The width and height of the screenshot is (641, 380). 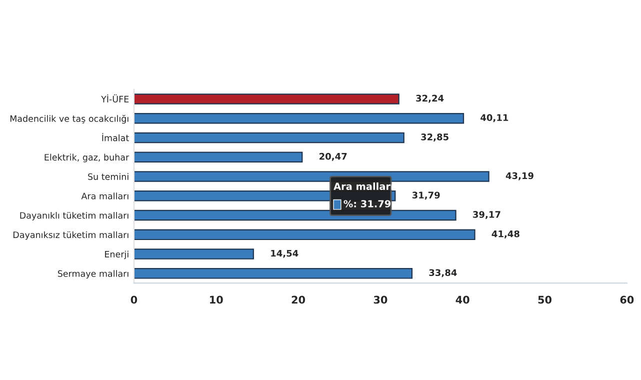 I want to click on x-tick-label: 20, so click(x=299, y=300).